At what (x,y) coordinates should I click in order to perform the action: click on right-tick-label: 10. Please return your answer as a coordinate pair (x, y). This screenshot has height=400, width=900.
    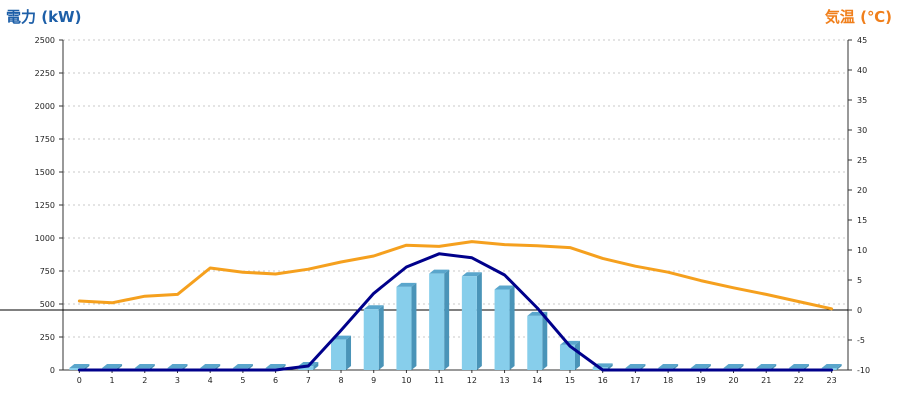
    Looking at the image, I should click on (862, 250).